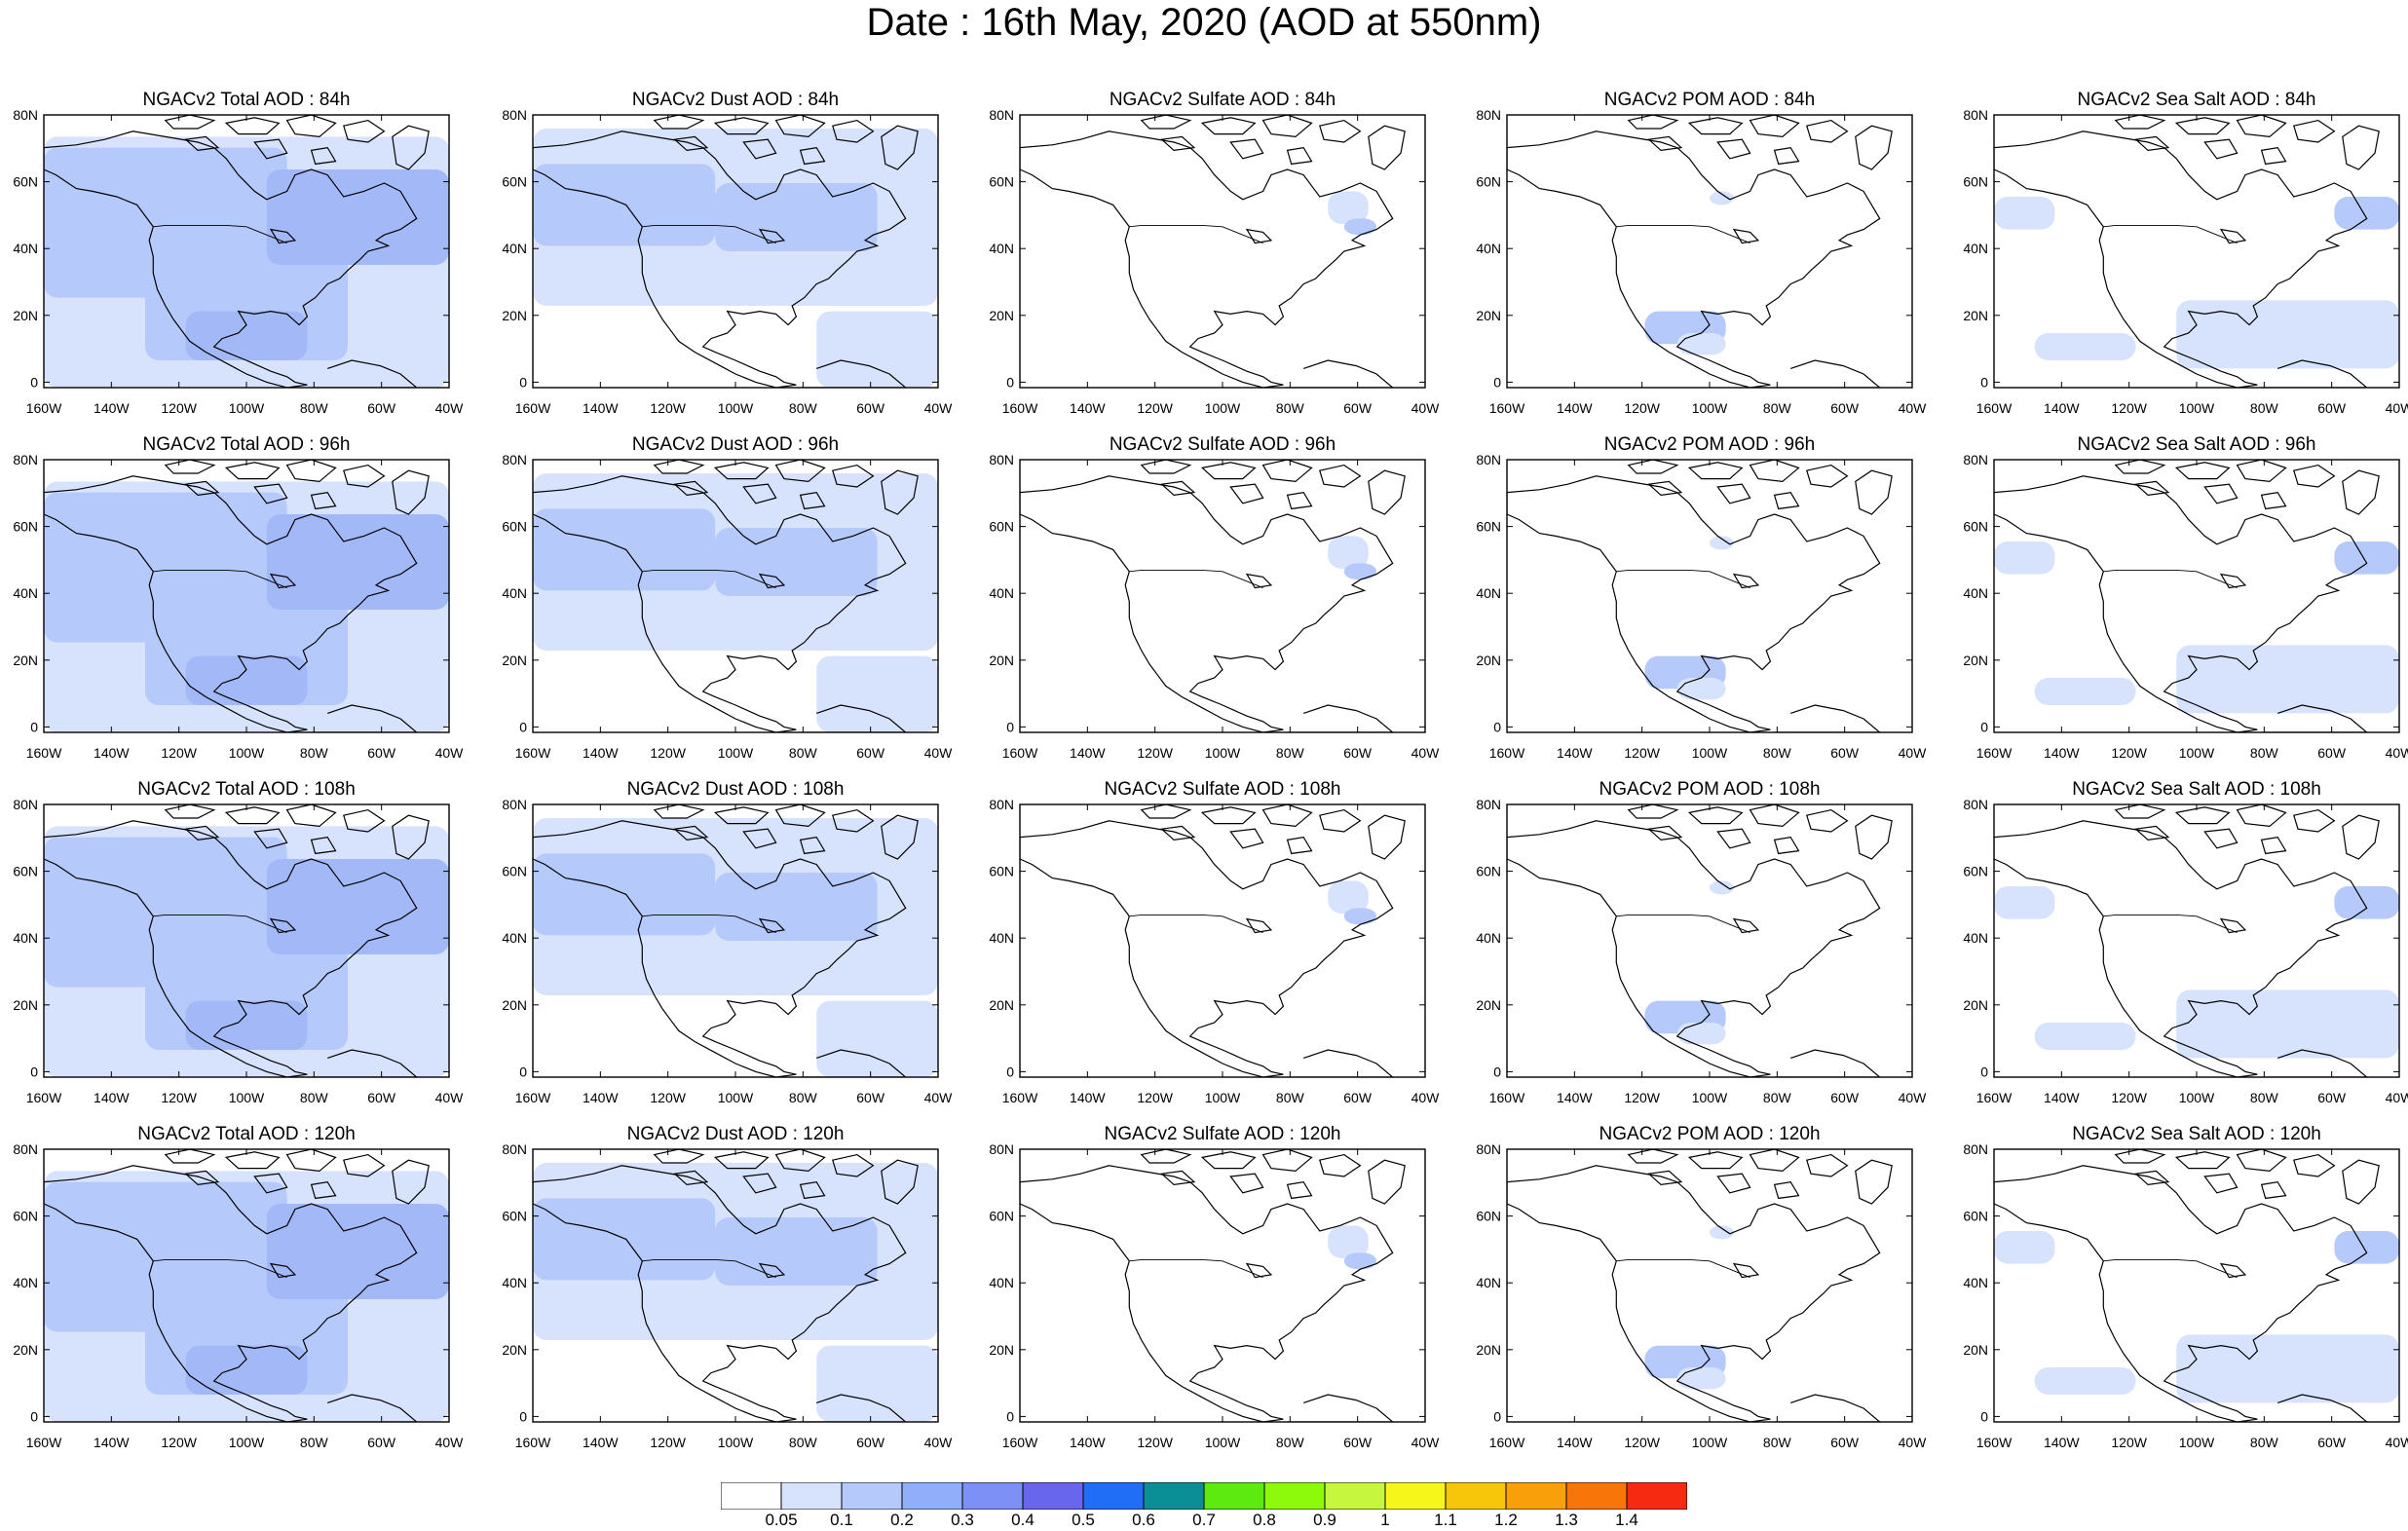 The image size is (2408, 1531). Describe the element at coordinates (246, 100) in the screenshot. I see `panel-title: NGACv2 Total AOD : 84h` at that location.